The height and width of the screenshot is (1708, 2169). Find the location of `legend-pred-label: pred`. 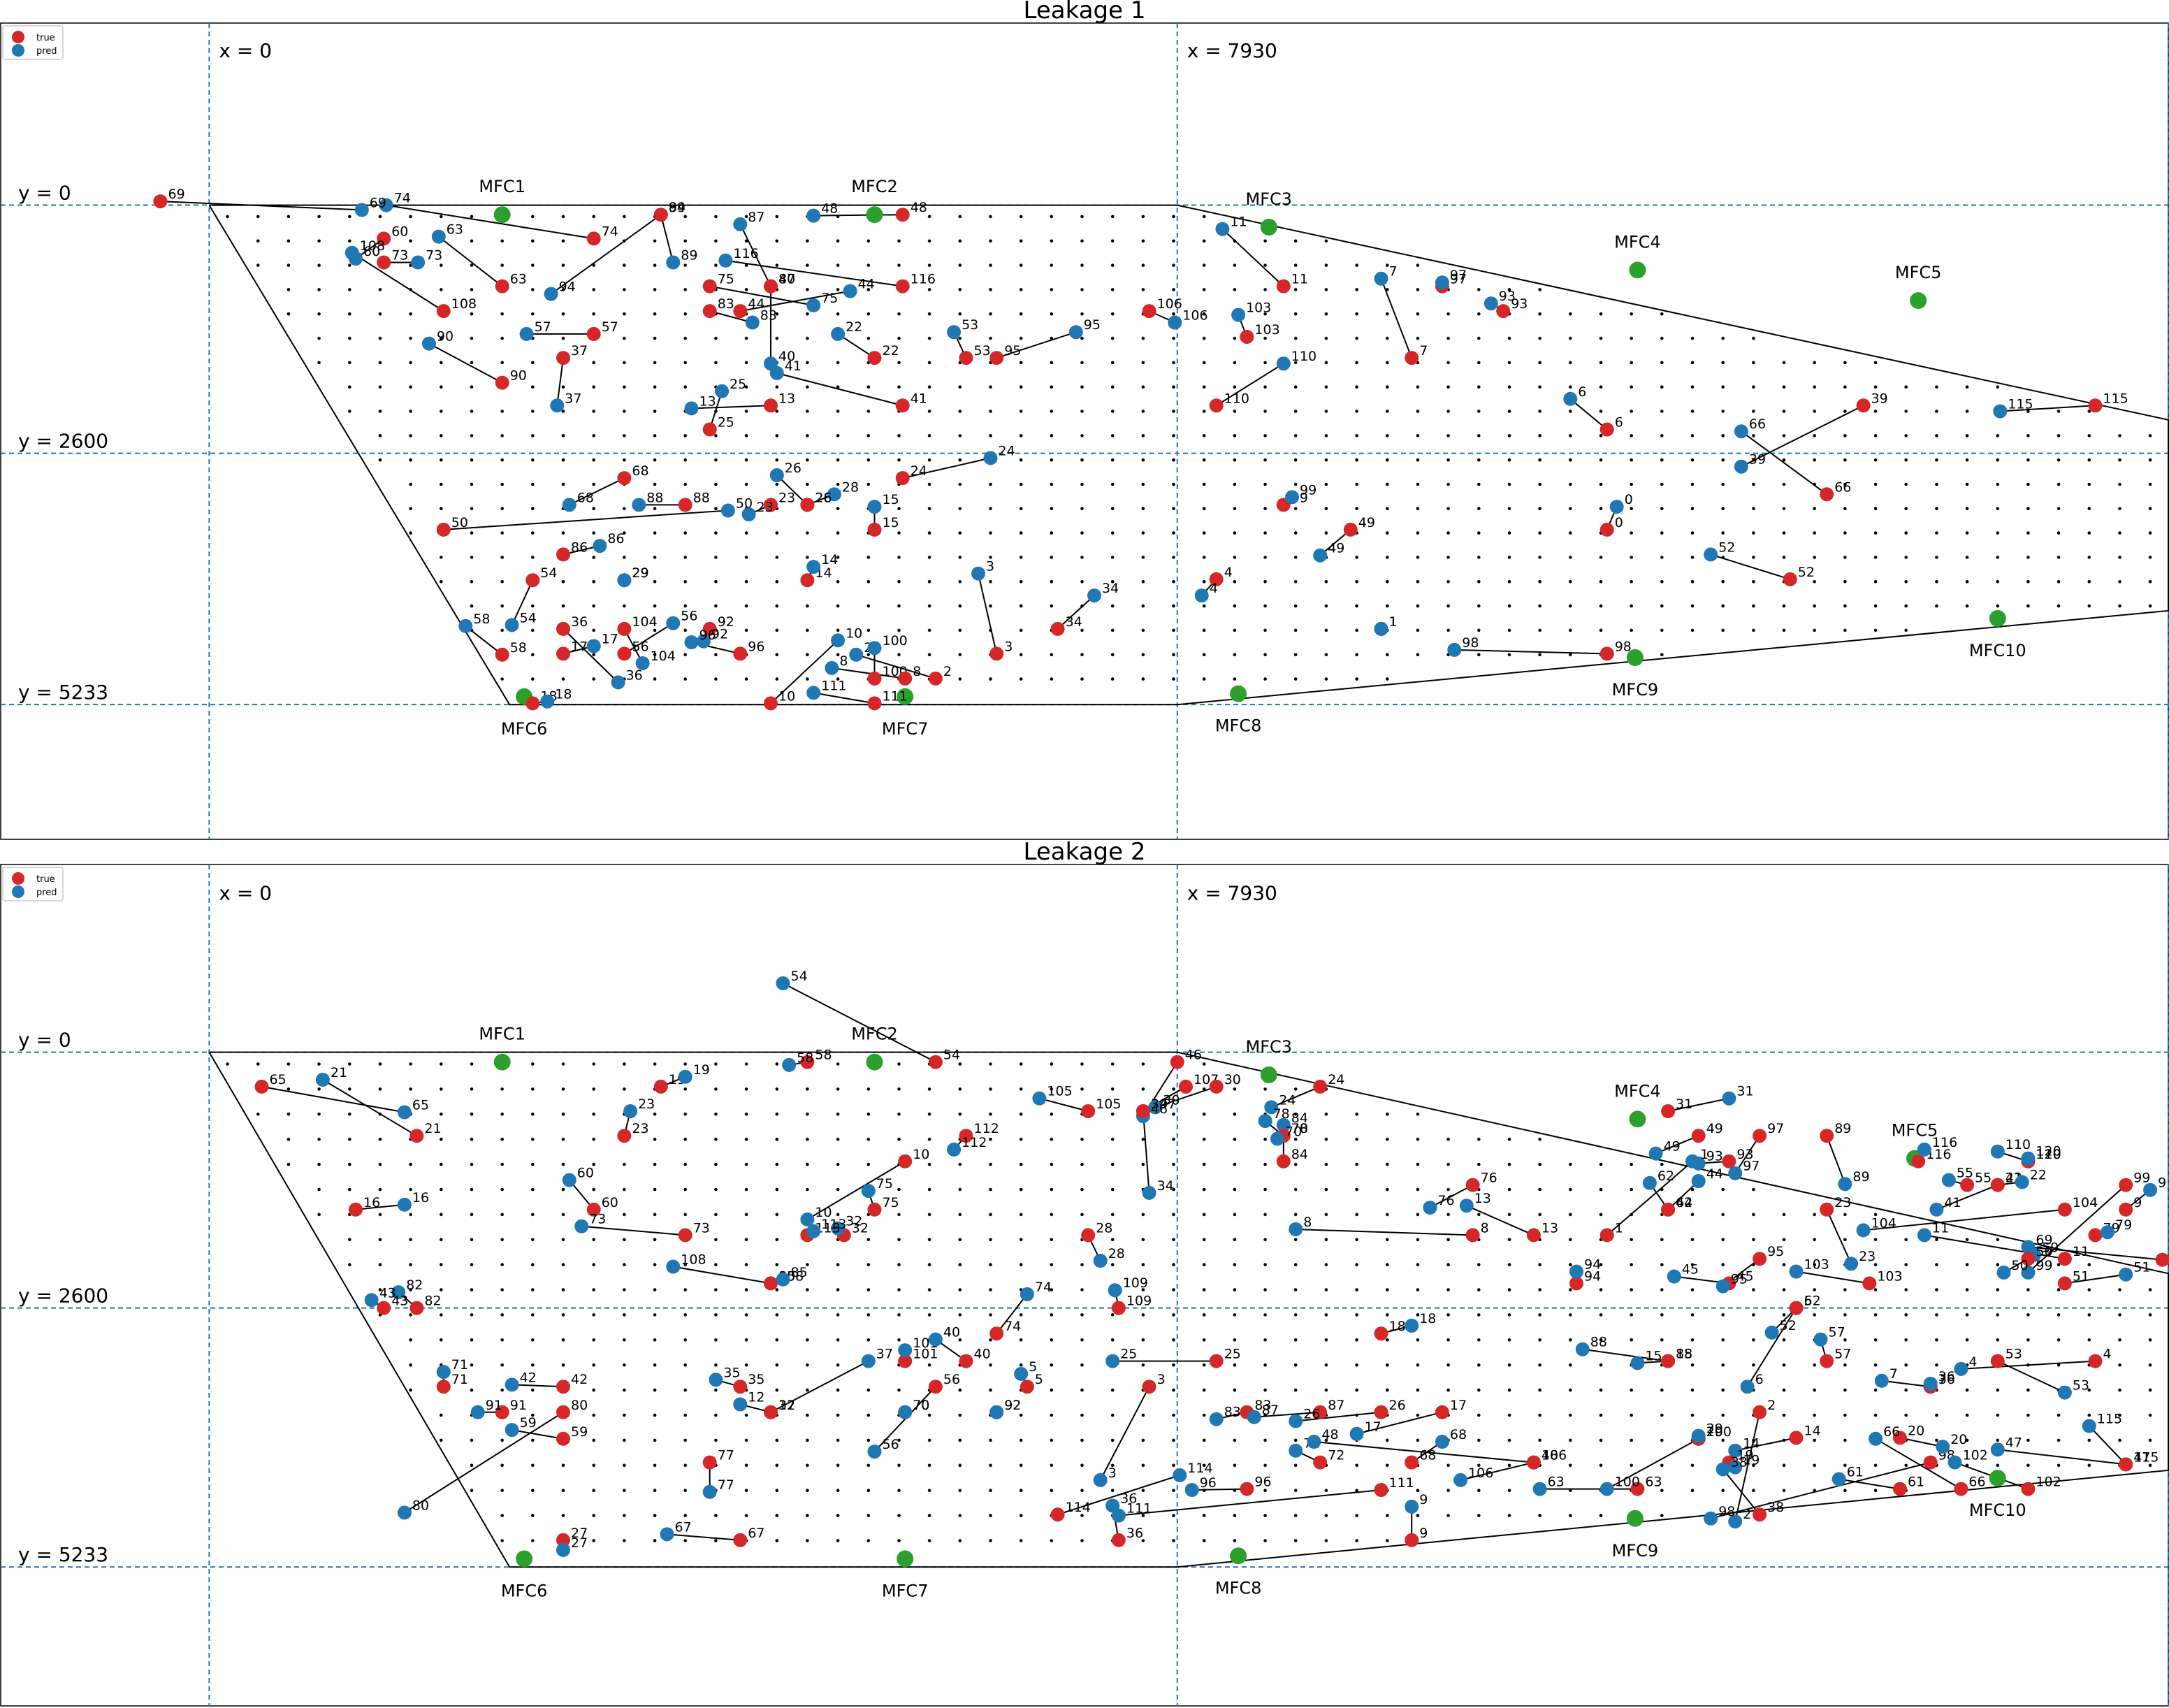

legend-pred-label: pred is located at coordinates (46, 51).